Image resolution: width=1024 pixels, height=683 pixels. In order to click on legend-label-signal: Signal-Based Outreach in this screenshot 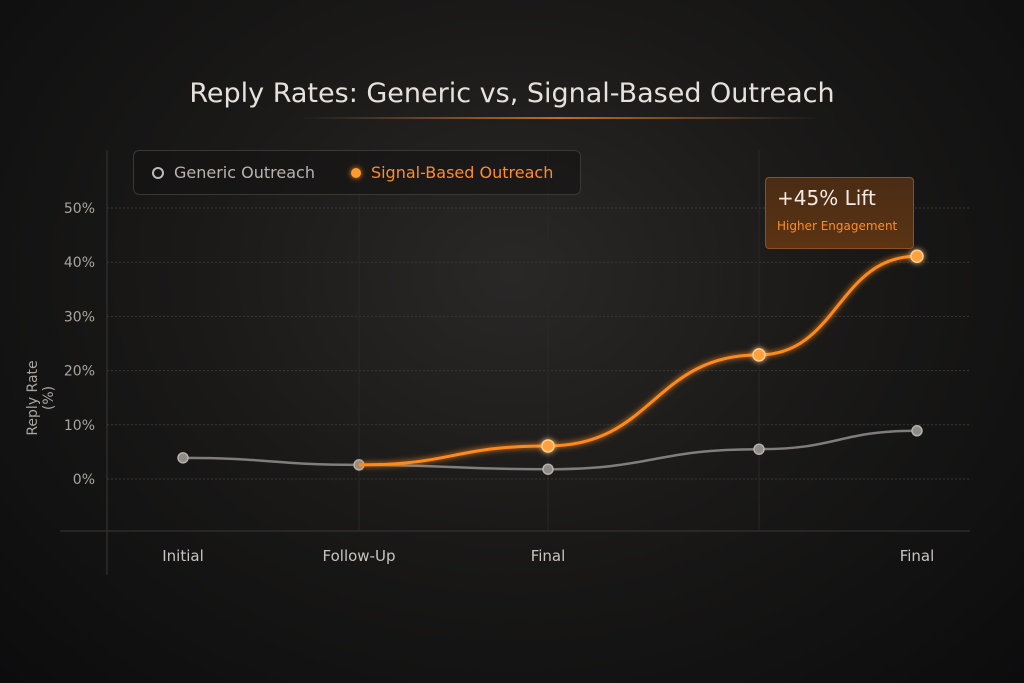, I will do `click(462, 172)`.